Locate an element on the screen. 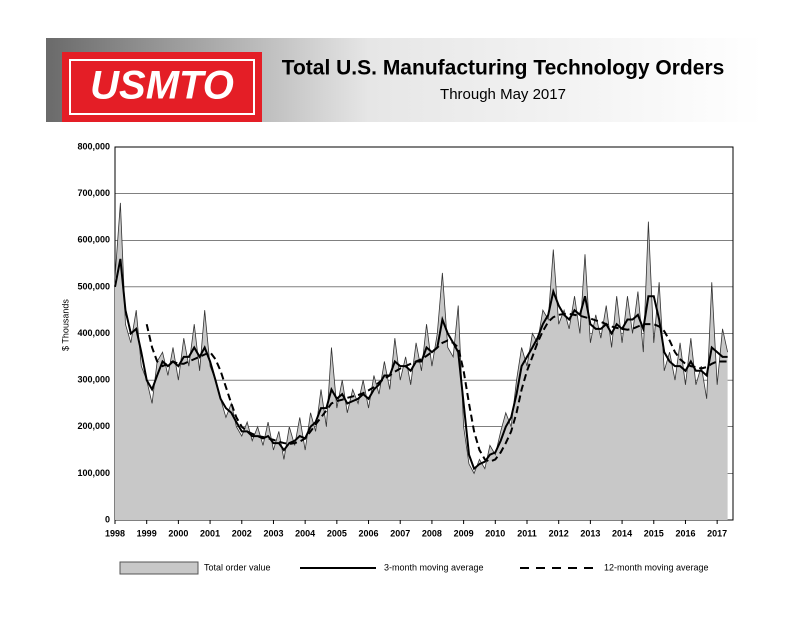  y-tick-label: 500,000 is located at coordinates (93, 286).